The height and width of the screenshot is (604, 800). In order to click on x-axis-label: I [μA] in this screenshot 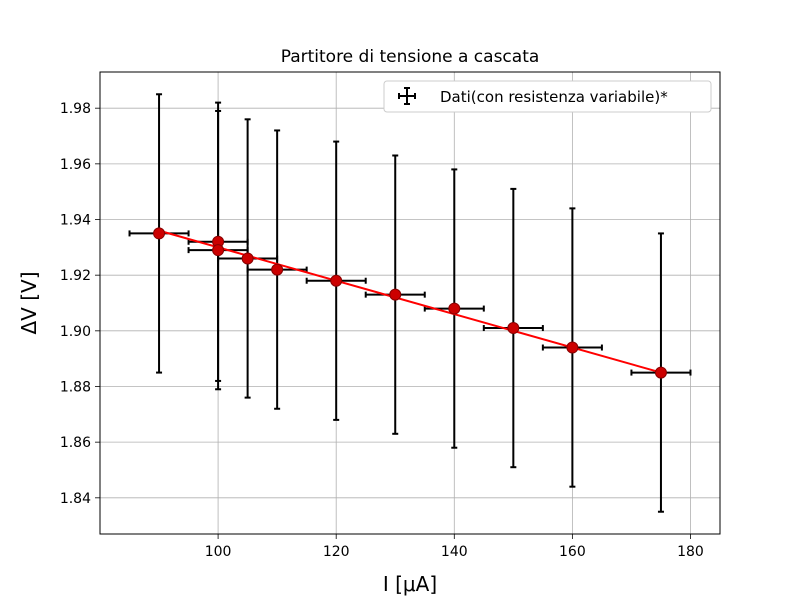, I will do `click(410, 584)`.